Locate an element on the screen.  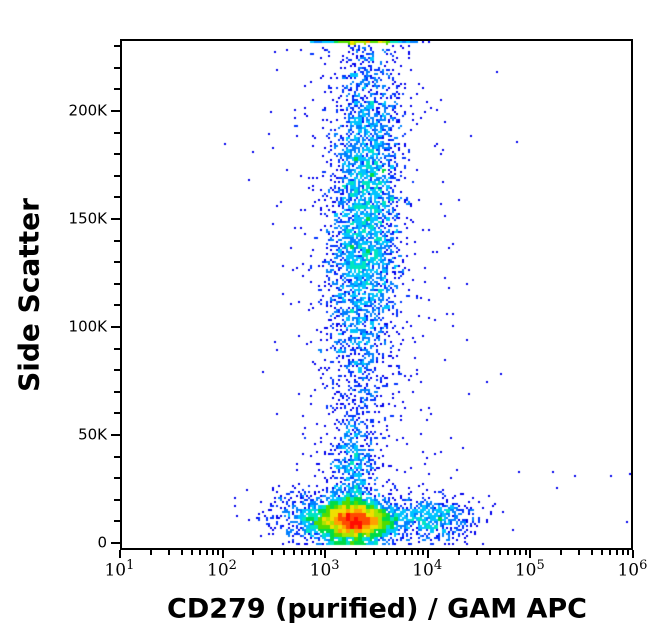
x-axis-title: CD279 (purified) / GAM APC is located at coordinates (377, 609).